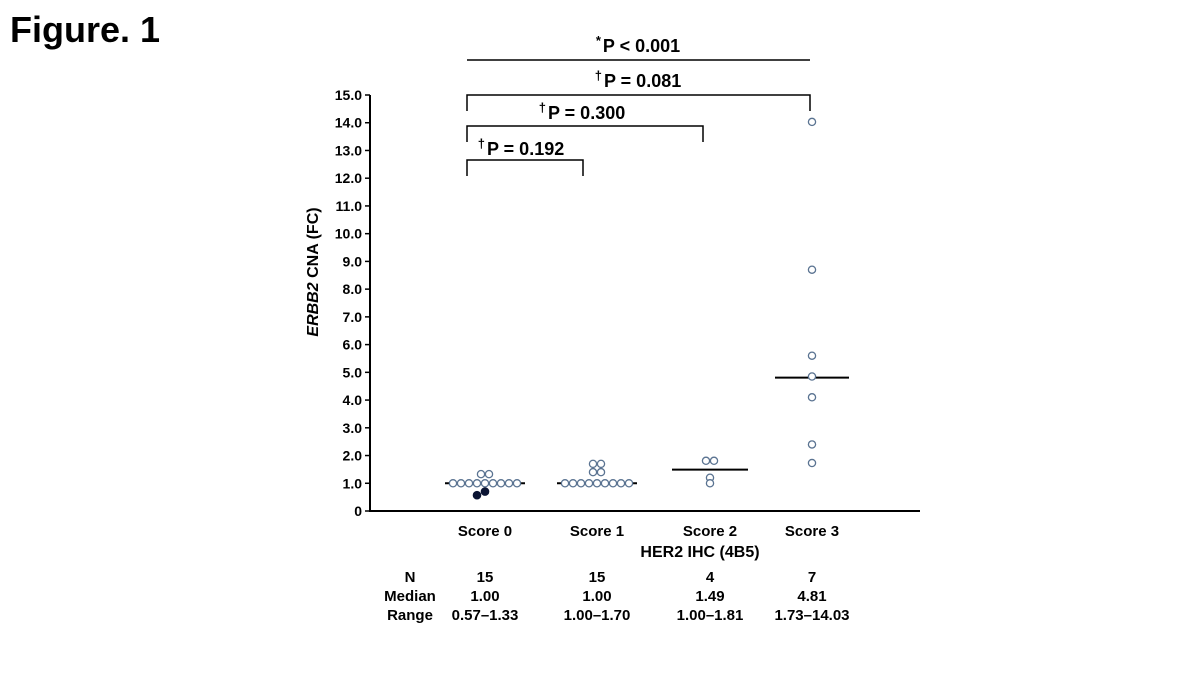  Describe the element at coordinates (641, 46) in the screenshot. I see `p-value-text: P < 0.001` at that location.